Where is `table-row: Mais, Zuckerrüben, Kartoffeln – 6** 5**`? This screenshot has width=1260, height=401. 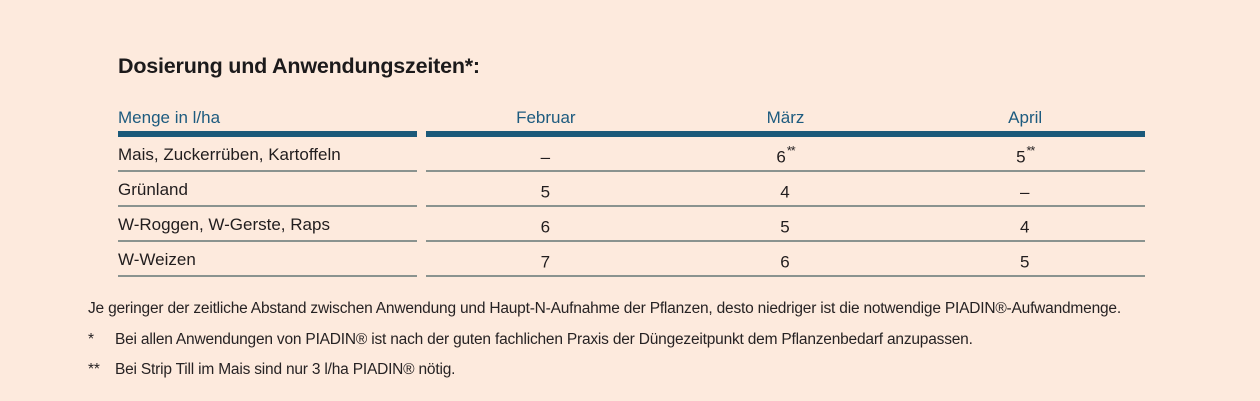 table-row: Mais, Zuckerrüben, Kartoffeln – 6** 5** is located at coordinates (631, 154).